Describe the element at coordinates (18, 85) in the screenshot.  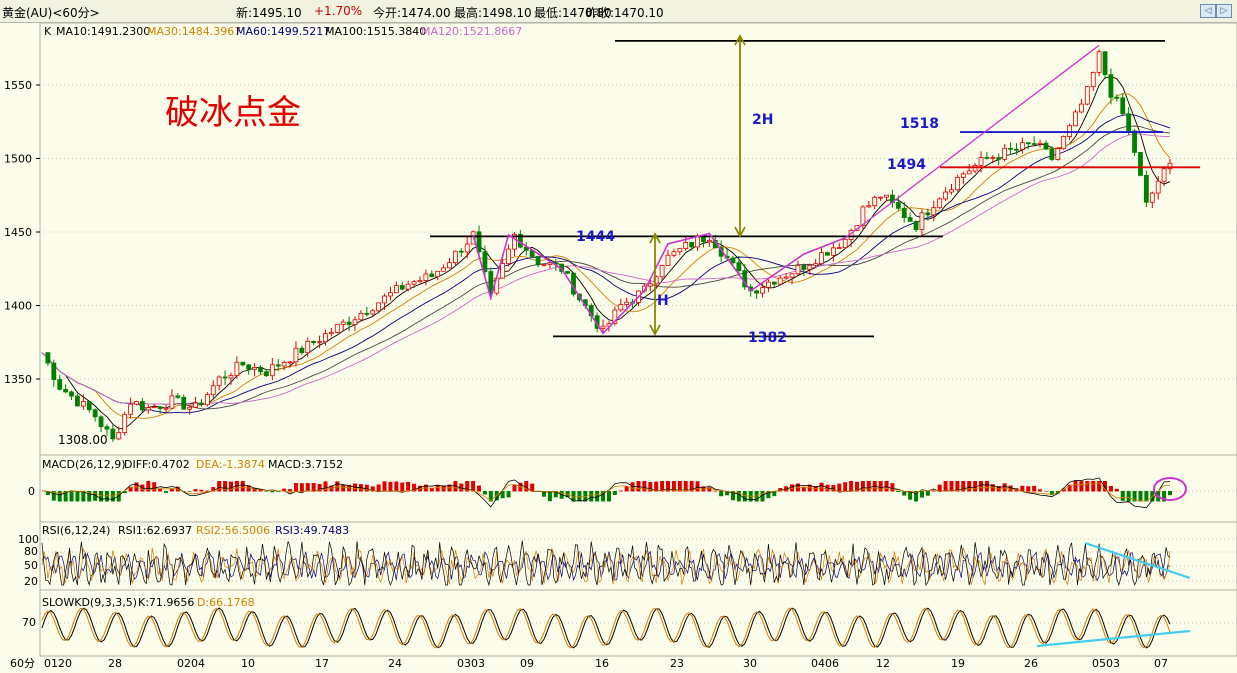
I see `y-tick-label: 1550` at that location.